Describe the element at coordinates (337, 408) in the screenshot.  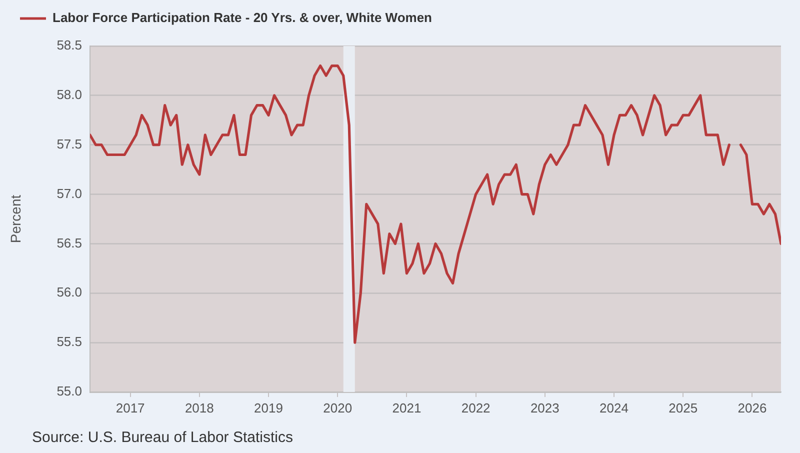
I see `x-tick-label: 2020` at that location.